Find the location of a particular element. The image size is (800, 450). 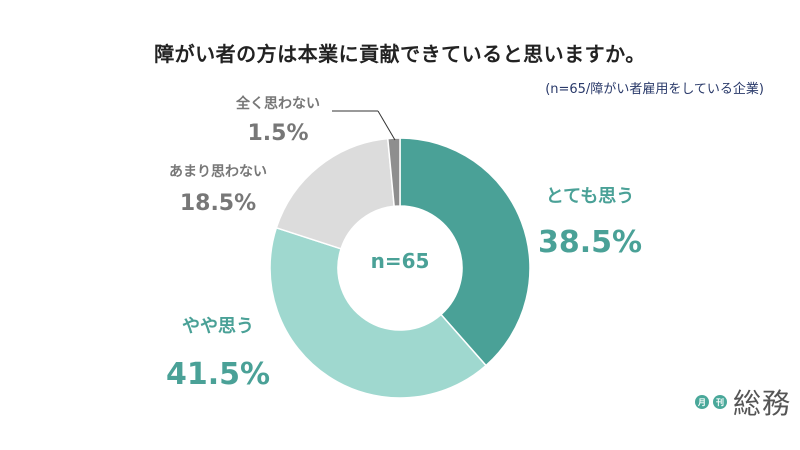

leader-line is located at coordinates (386, 125).